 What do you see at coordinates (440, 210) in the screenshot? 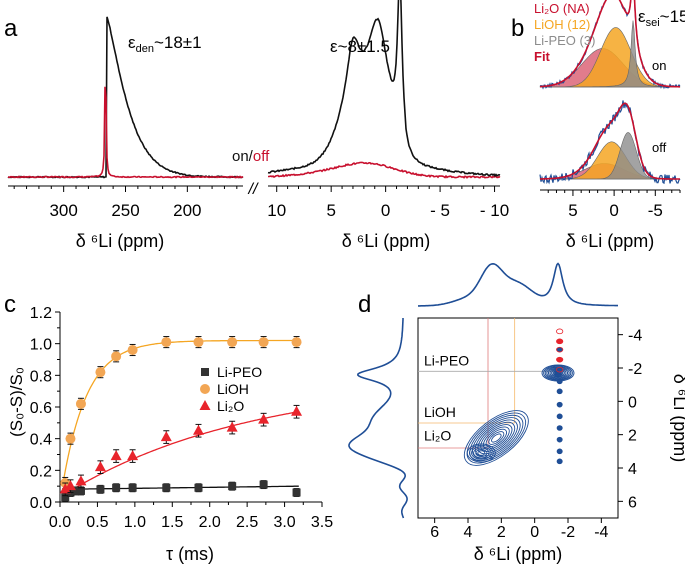
I see `tick-label: - 5` at bounding box center [440, 210].